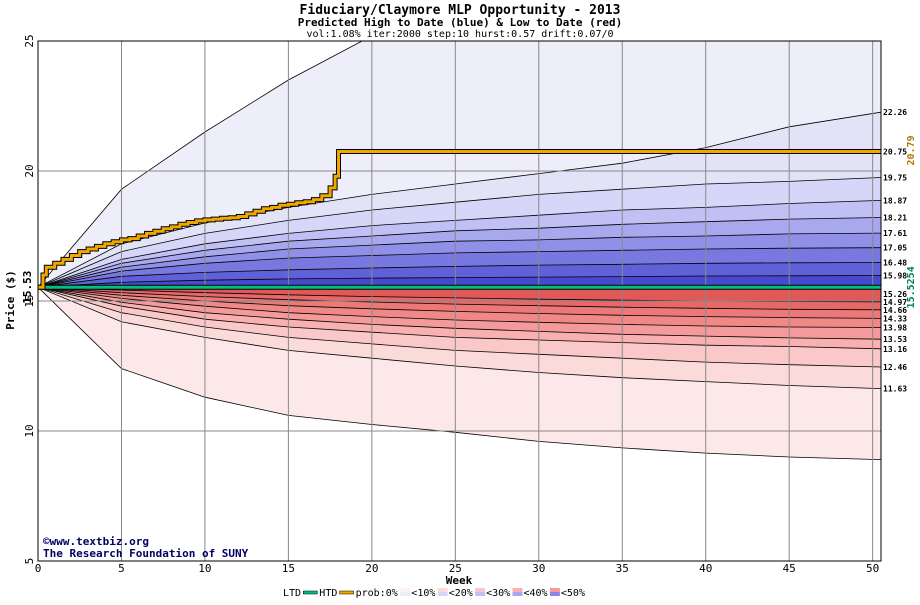 Image resolution: width=920 pixels, height=605 pixels. What do you see at coordinates (461, 593) in the screenshot?
I see `legend-band-label-1: <20%` at bounding box center [461, 593].